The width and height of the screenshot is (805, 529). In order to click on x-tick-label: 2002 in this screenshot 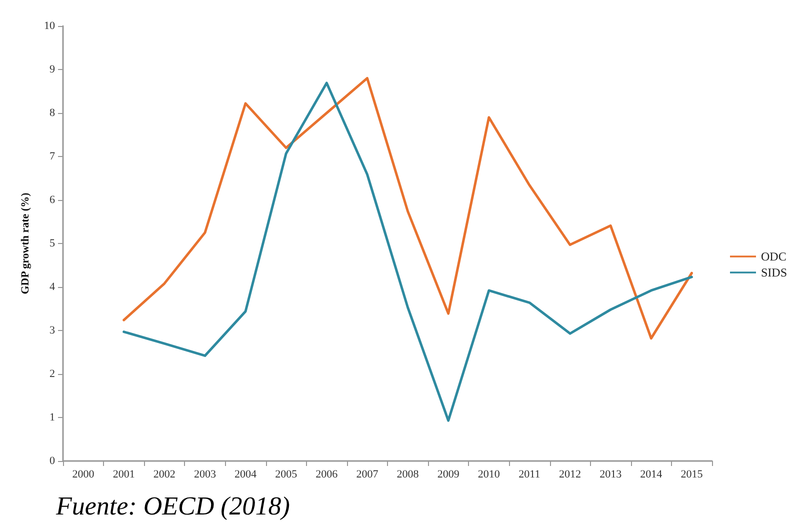, I will do `click(164, 474)`.